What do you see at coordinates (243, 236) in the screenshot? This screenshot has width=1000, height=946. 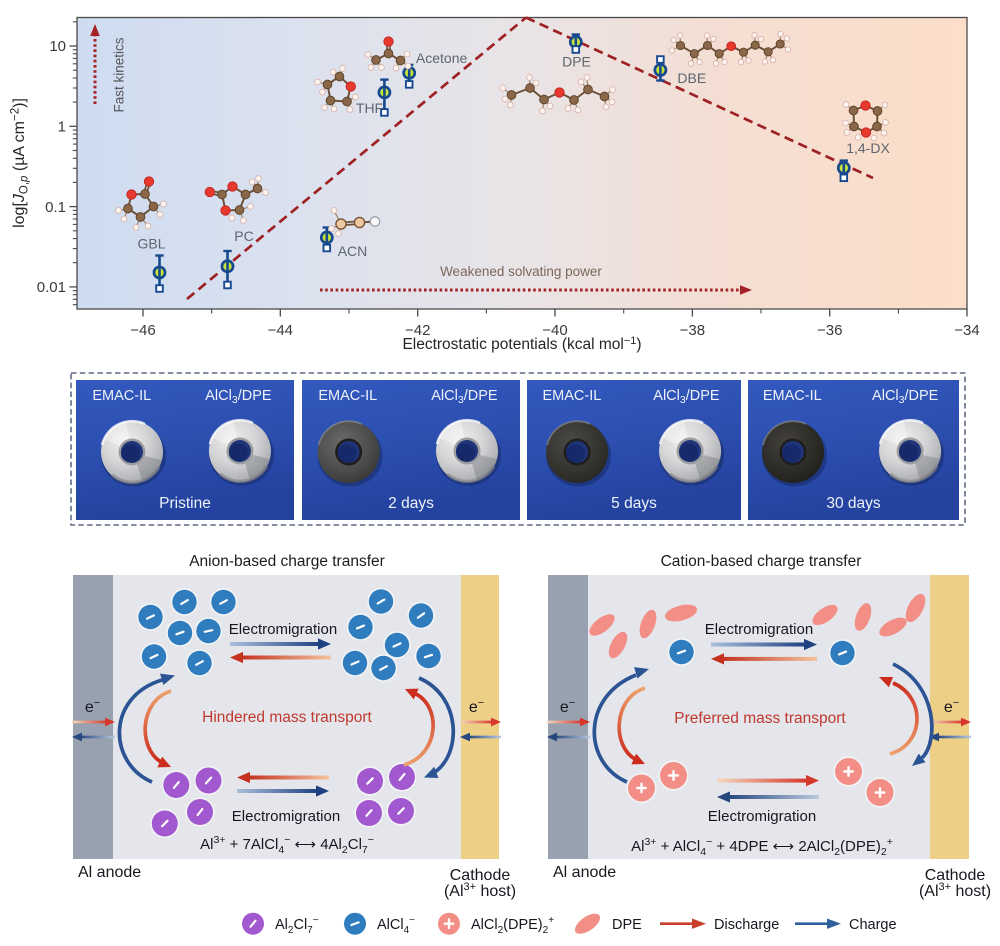 I see `svg-text: PC` at bounding box center [243, 236].